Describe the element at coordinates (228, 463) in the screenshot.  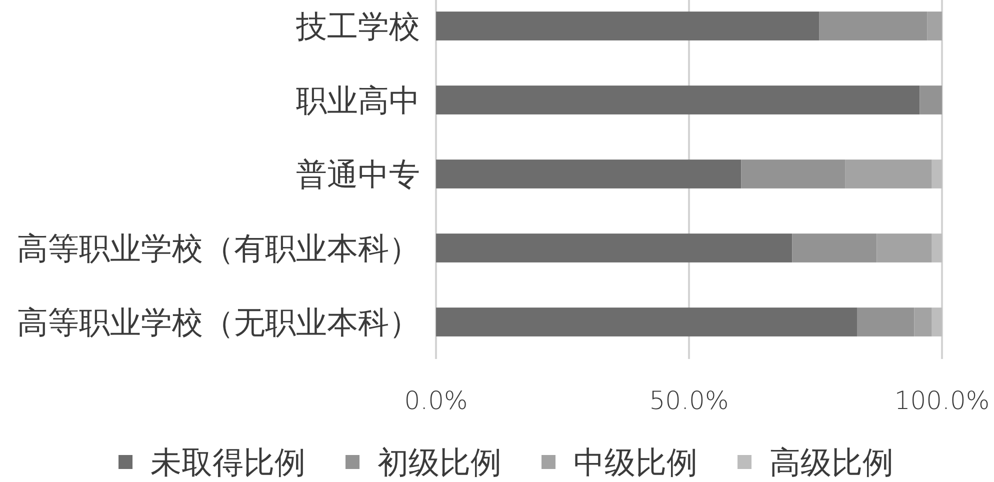
I see `legend-label: 未取得比例` at that location.